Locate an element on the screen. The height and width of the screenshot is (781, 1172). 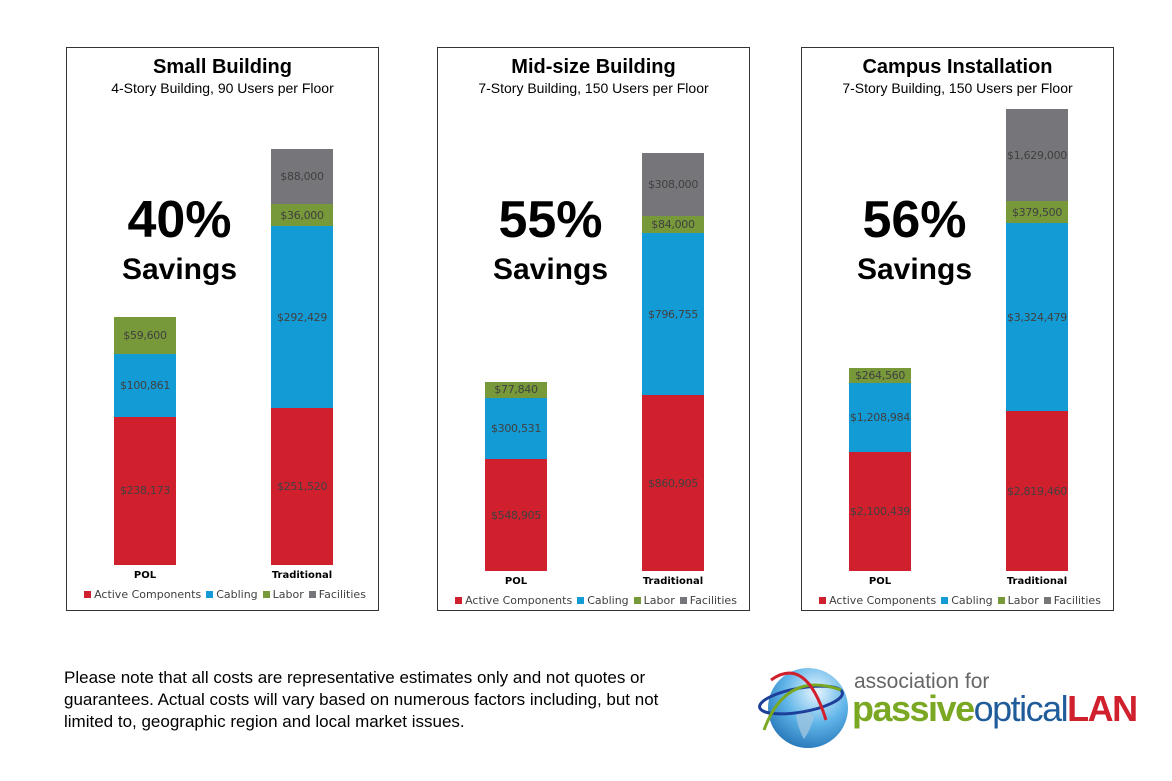
bar-segment-cabling: $3,324,479 is located at coordinates (1037, 317).